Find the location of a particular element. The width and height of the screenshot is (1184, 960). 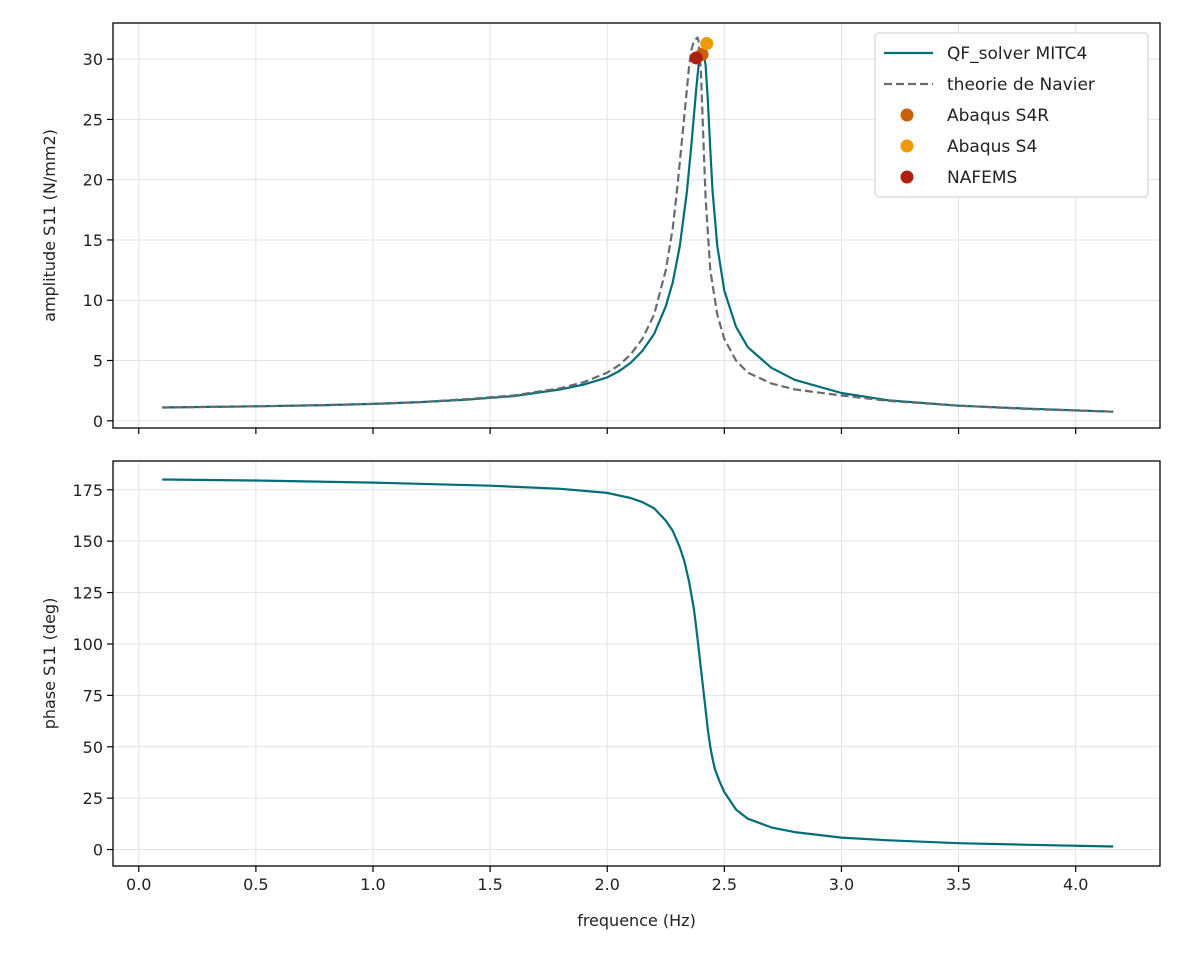

legend-label: Abaqus S4R is located at coordinates (998, 116).